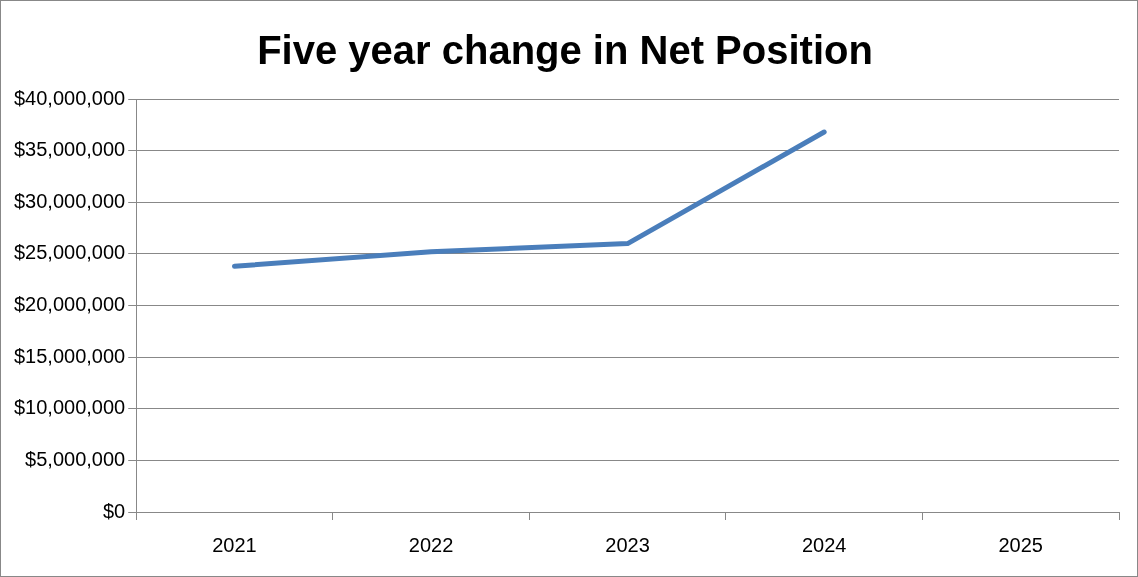  I want to click on x-tick-label: 2024, so click(824, 544).